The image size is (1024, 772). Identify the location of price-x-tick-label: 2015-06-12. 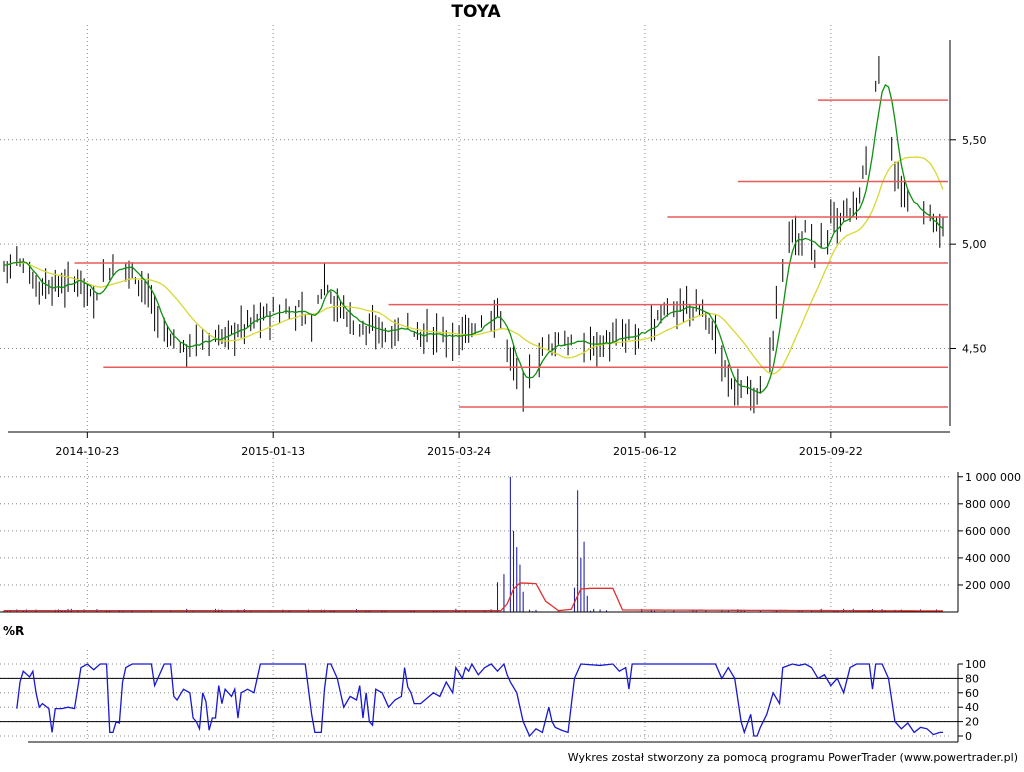
(645, 451).